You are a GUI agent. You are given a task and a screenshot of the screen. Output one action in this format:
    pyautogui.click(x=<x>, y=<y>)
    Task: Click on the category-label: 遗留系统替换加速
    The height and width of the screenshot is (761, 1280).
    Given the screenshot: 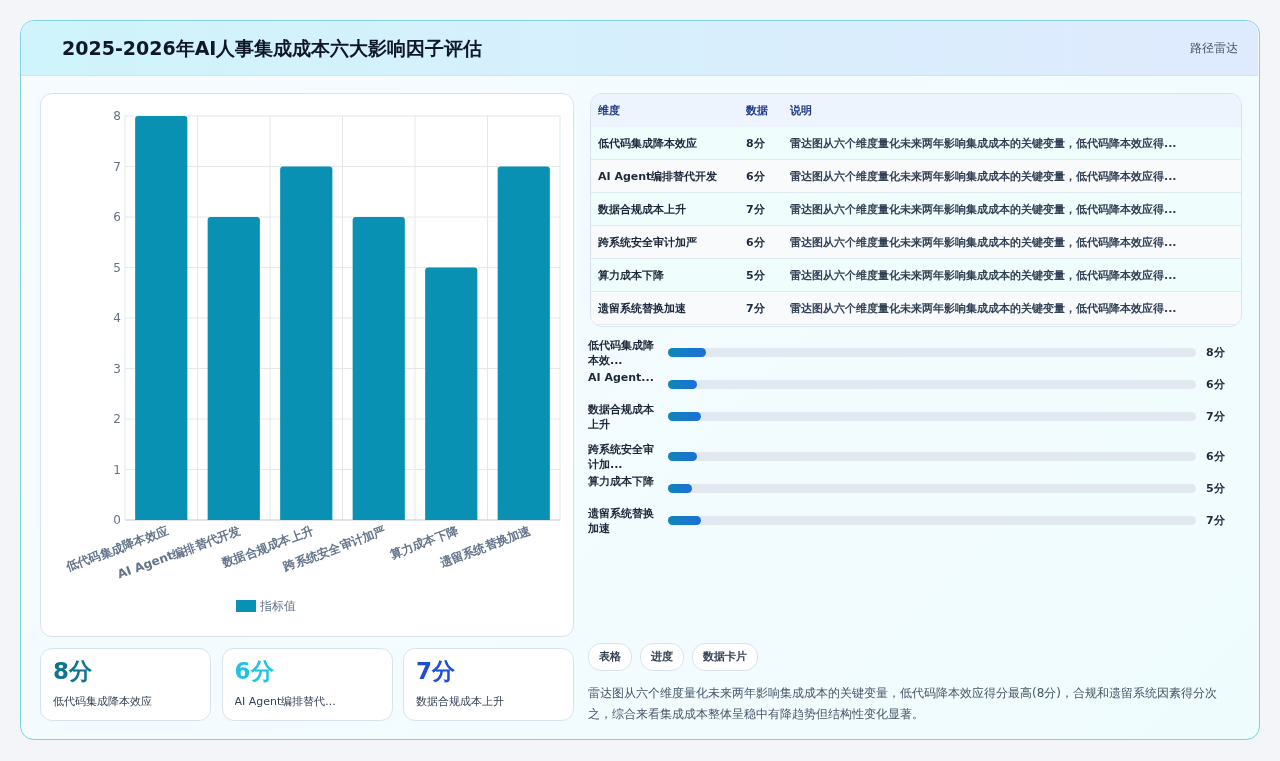 What is the action you would take?
    pyautogui.click(x=642, y=308)
    